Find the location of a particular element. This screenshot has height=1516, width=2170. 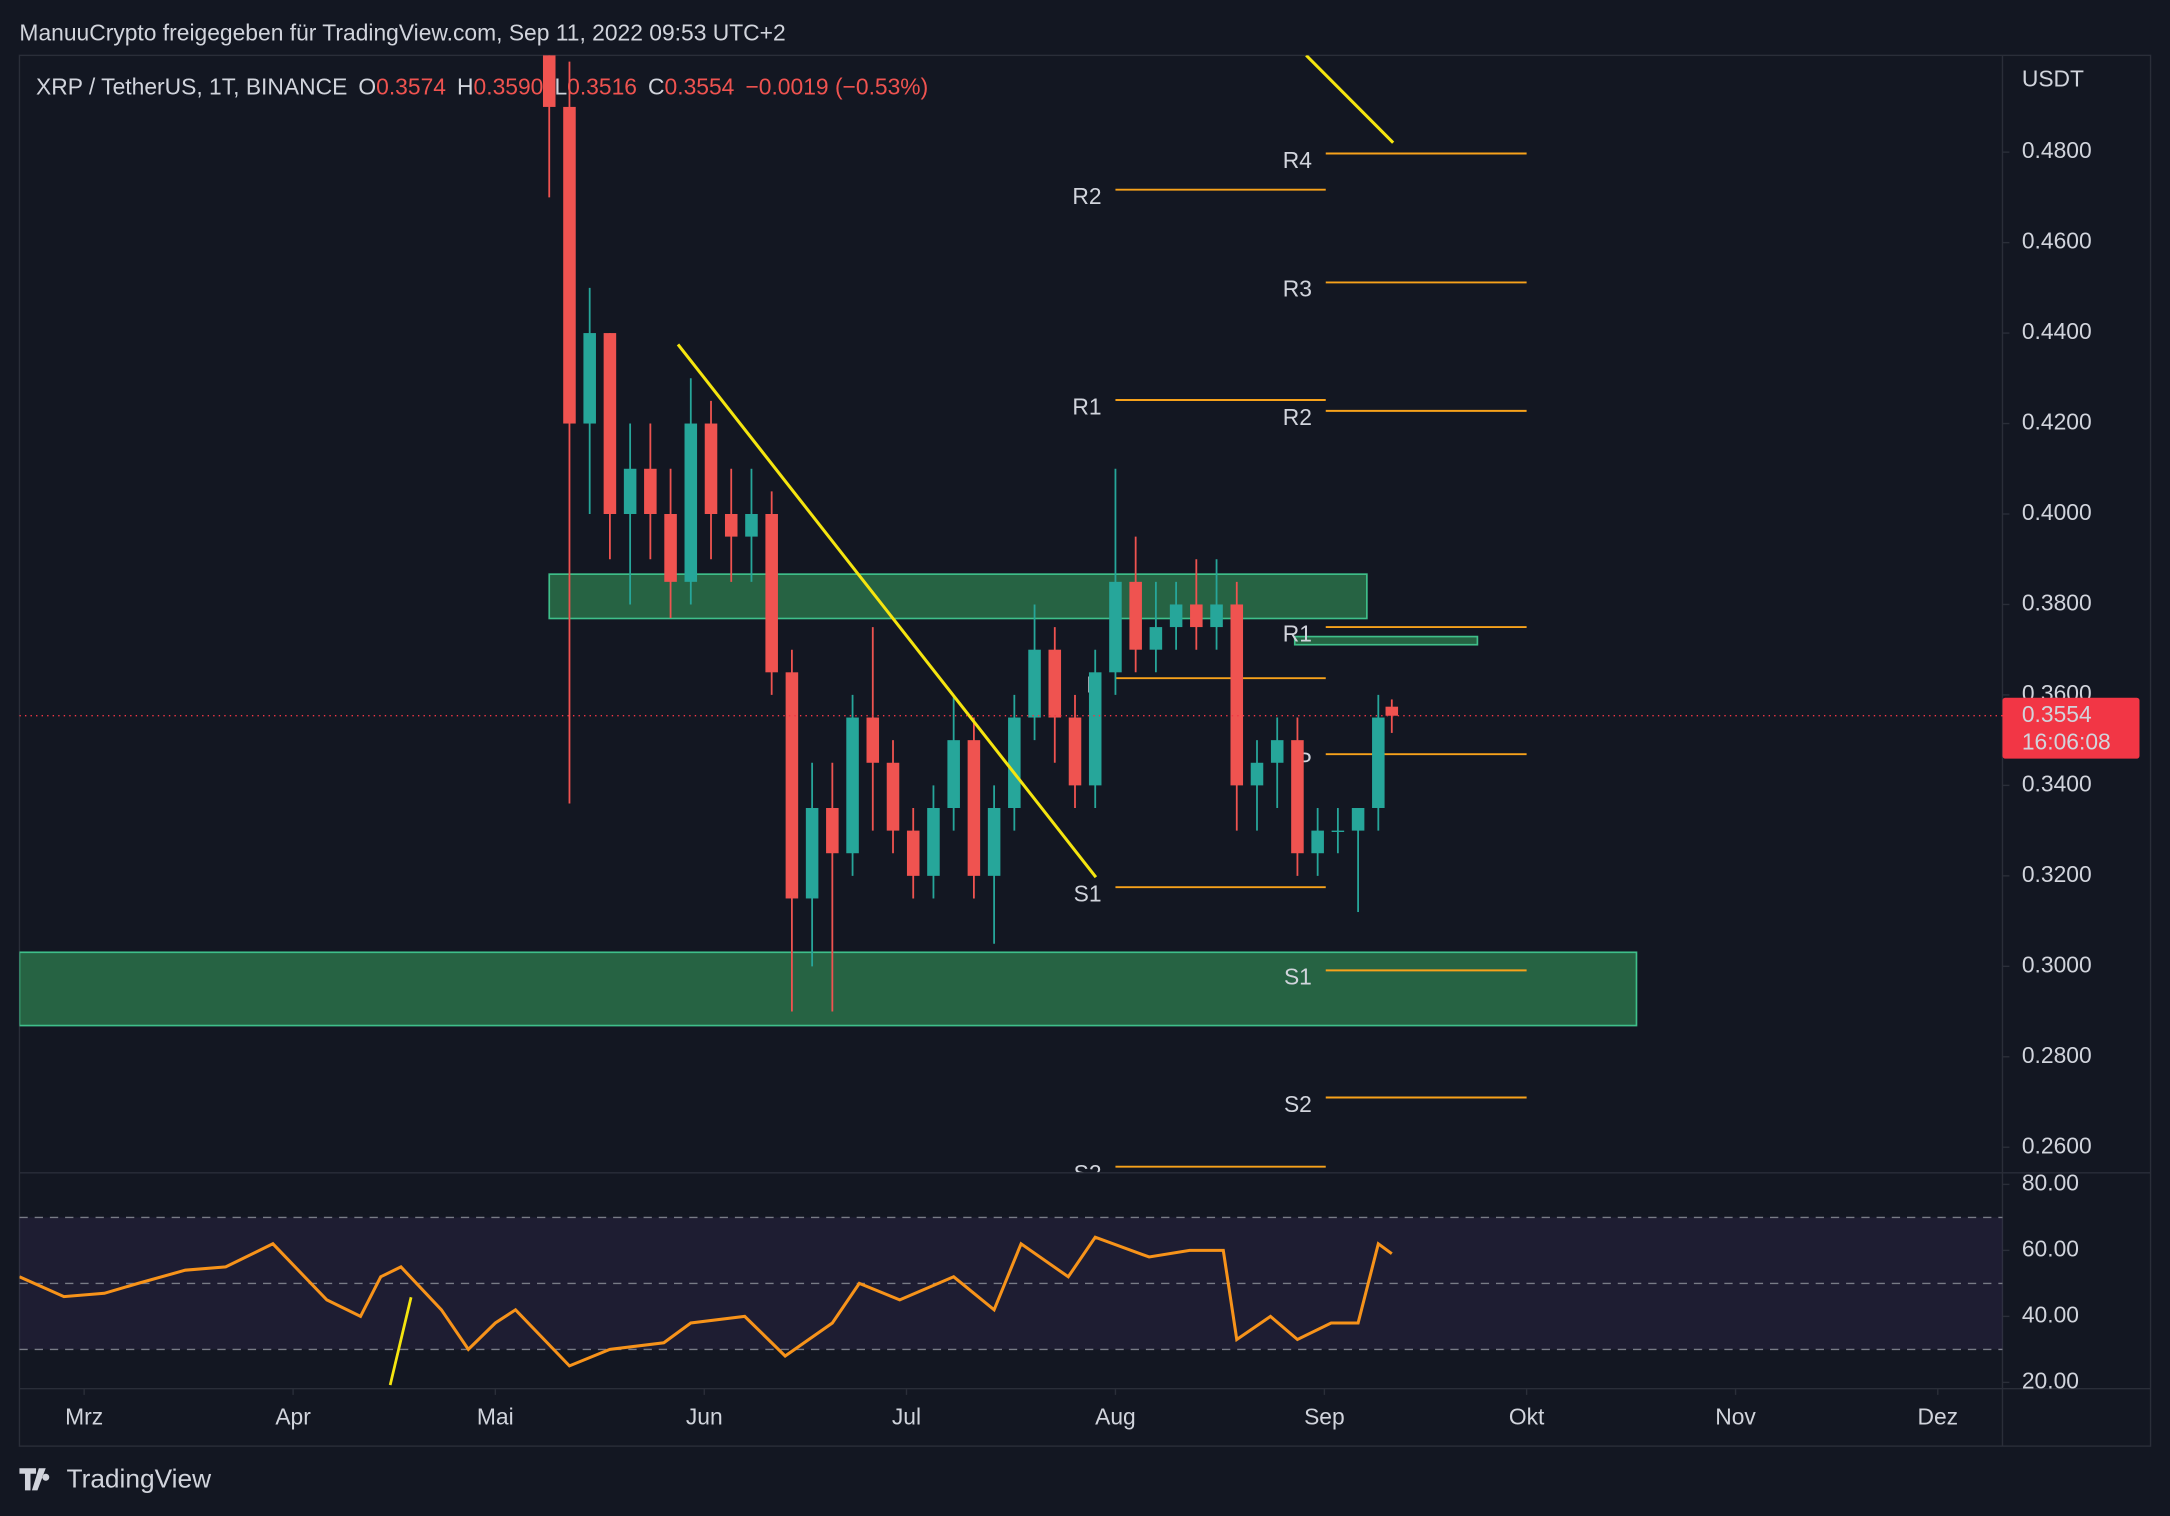

x-tick-label: Okt is located at coordinates (1527, 1416).